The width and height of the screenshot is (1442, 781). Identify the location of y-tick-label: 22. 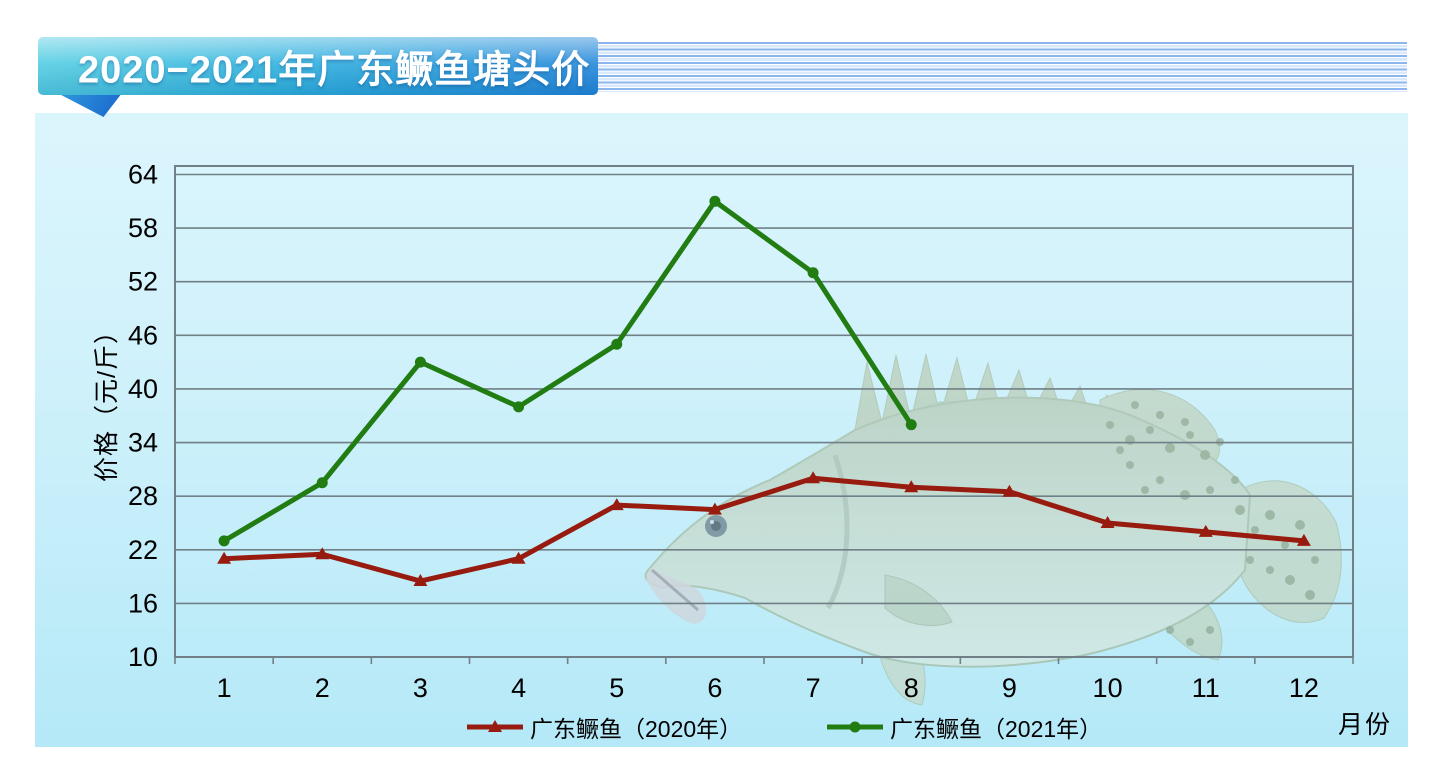
(143, 550).